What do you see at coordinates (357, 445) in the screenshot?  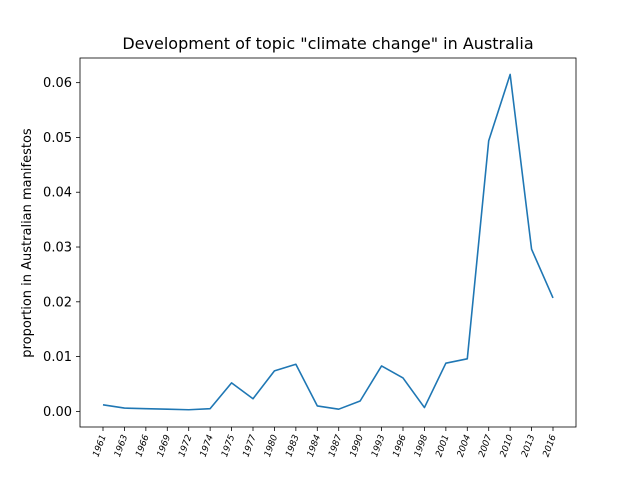 I see `x-tick-label: 1990` at bounding box center [357, 445].